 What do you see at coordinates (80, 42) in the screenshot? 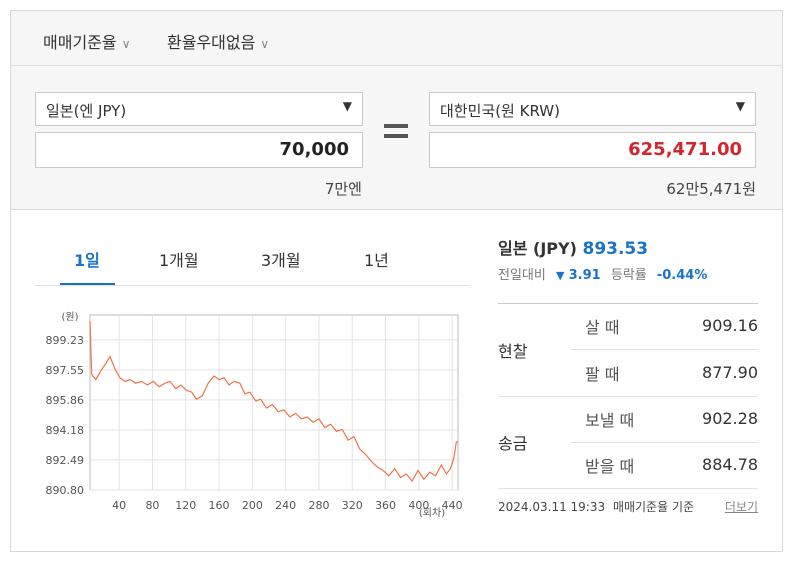
I see `option-label: 매매기준율` at bounding box center [80, 42].